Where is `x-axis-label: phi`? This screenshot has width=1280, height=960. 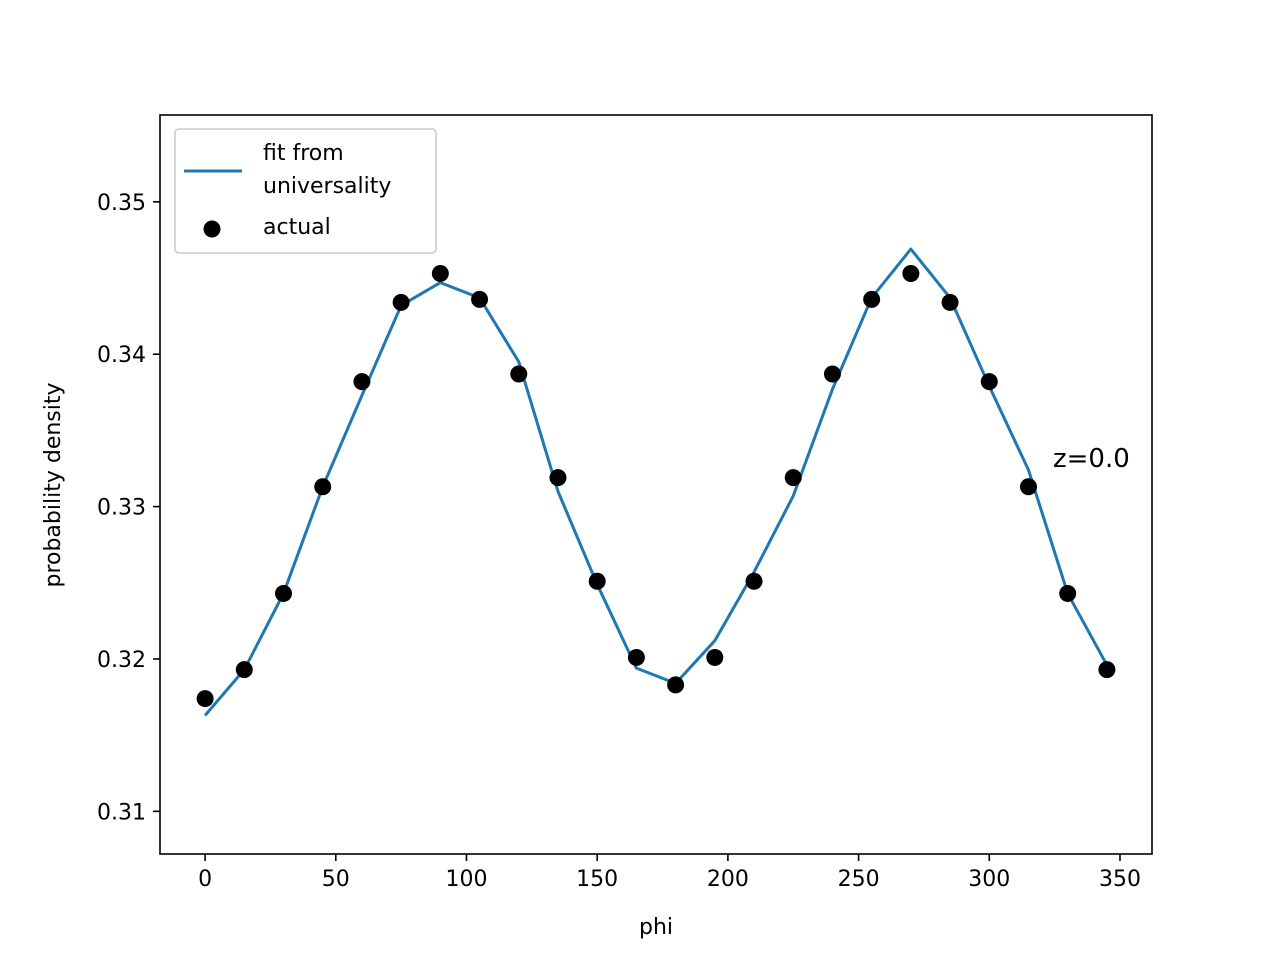 x-axis-label: phi is located at coordinates (656, 927).